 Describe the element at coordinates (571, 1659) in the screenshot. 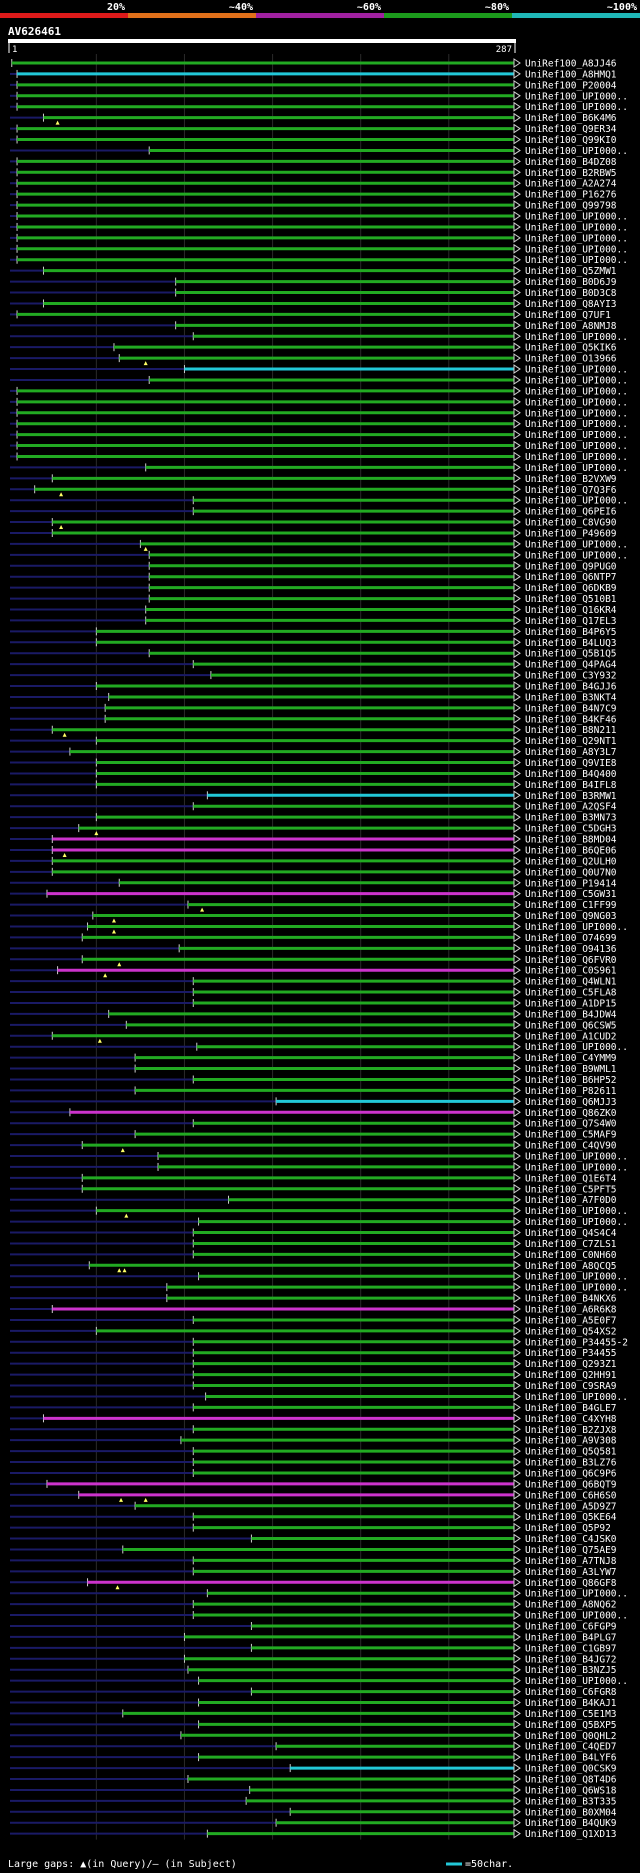

I see `hit-label: UniRef100_B4JG72` at that location.